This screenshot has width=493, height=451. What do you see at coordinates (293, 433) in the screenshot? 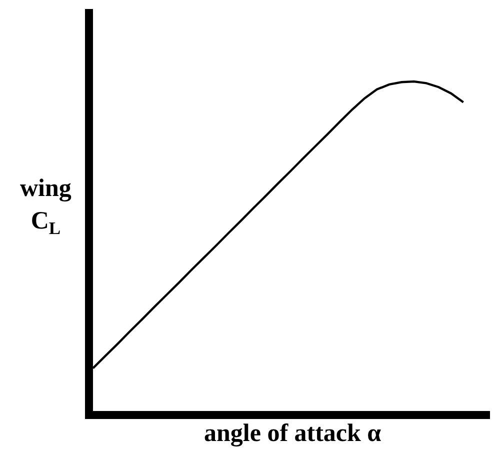
I see `x-axis-title: angle of attack α` at bounding box center [293, 433].